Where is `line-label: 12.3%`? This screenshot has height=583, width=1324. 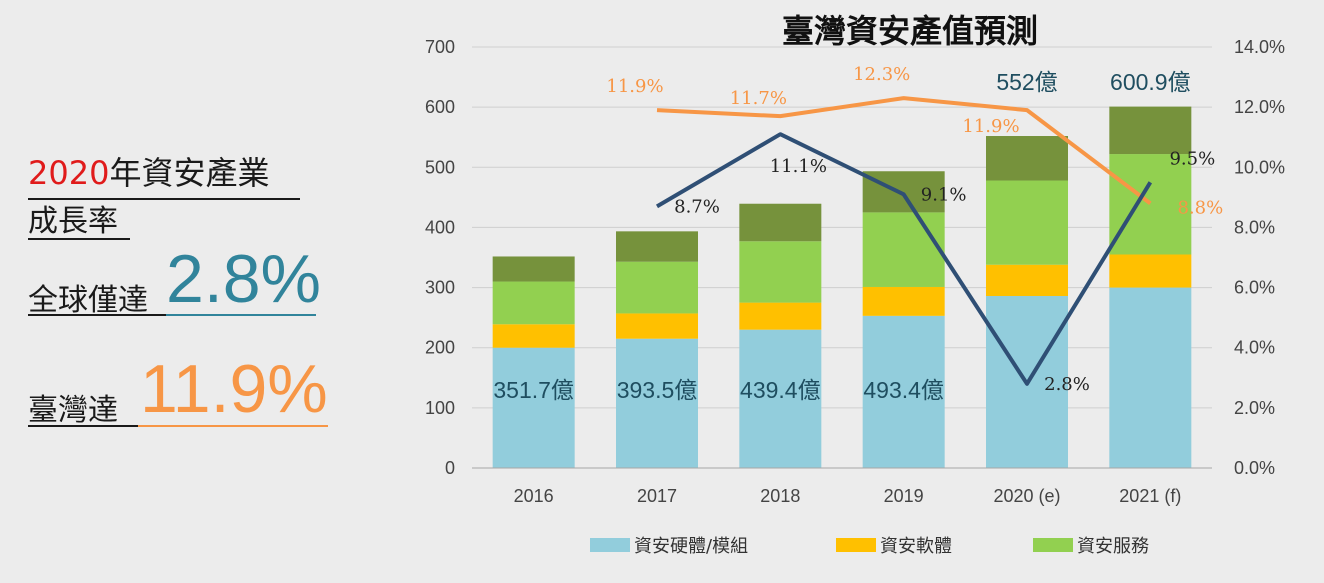 line-label: 12.3% is located at coordinates (881, 74).